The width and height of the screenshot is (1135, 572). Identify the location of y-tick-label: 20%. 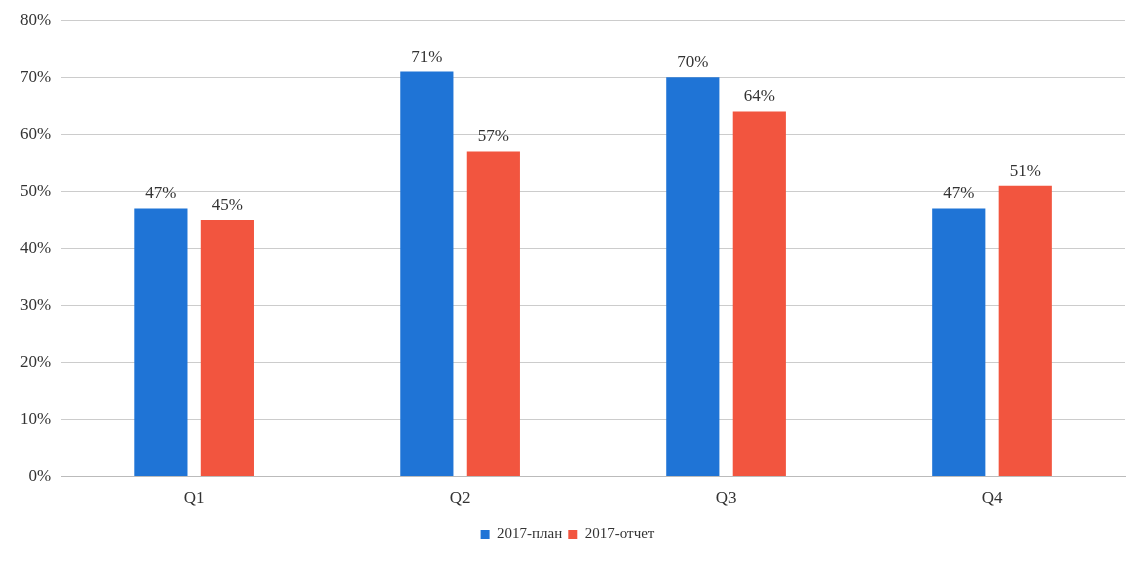
(35, 361).